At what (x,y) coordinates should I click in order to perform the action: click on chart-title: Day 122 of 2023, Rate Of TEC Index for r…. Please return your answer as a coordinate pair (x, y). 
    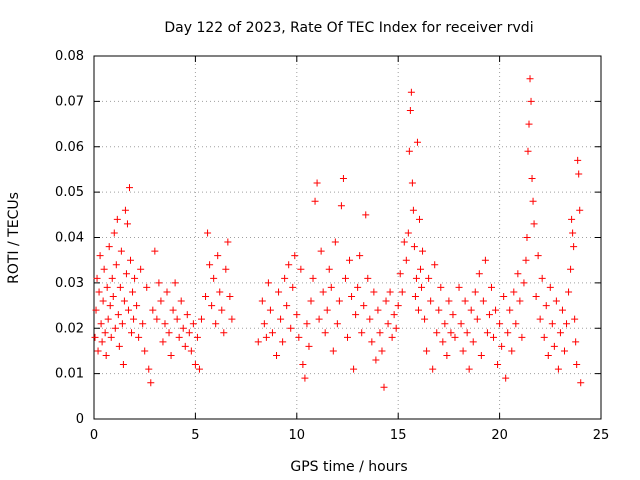
    Looking at the image, I should click on (348, 28).